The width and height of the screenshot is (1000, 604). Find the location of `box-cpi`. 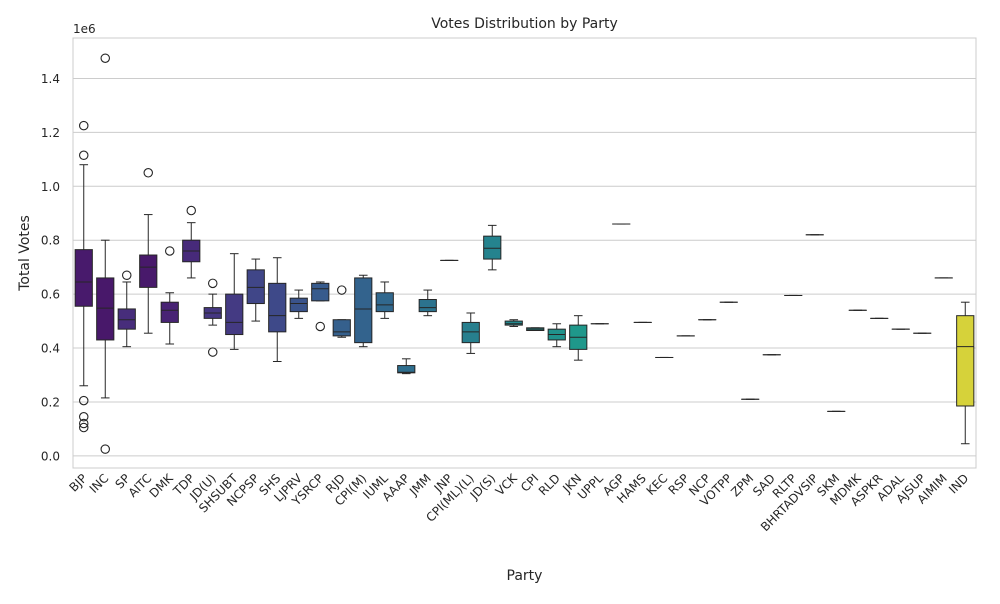

box-cpi is located at coordinates (535, 329).